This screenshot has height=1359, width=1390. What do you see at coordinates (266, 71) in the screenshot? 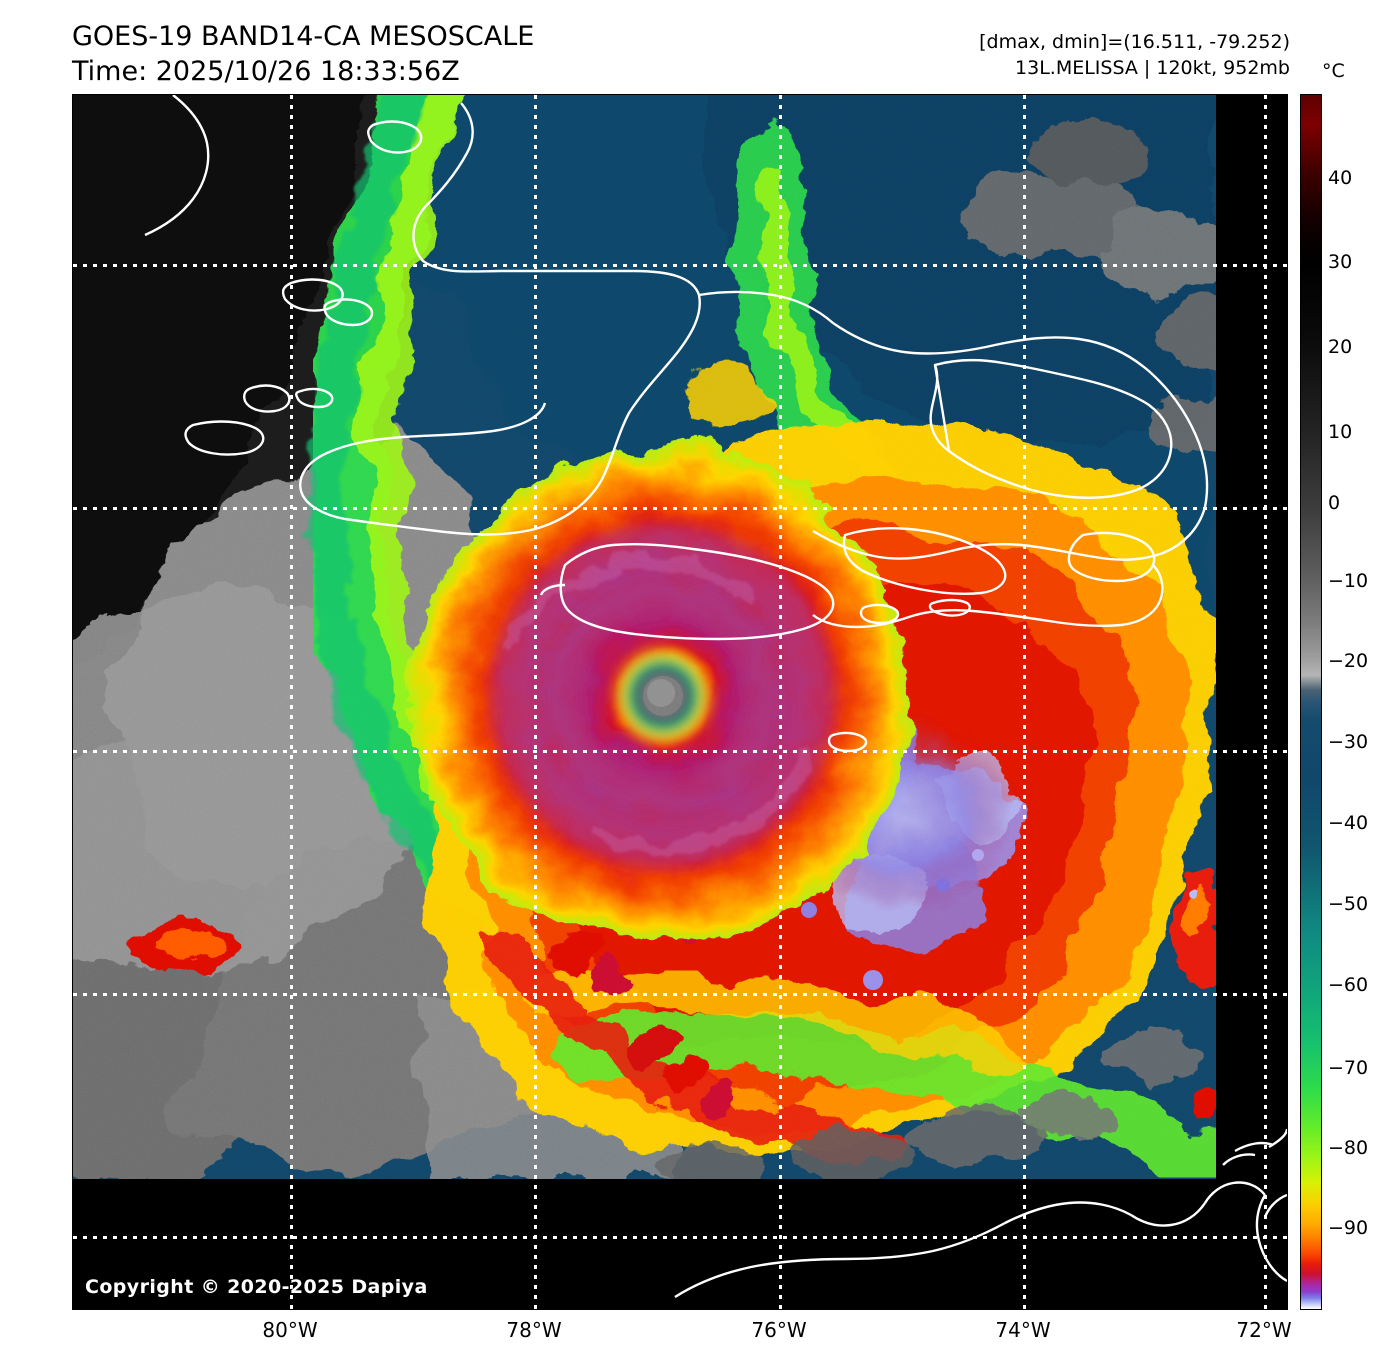
I see `timestamp: Time: 2025/10/26 18:33:56Z` at bounding box center [266, 71].